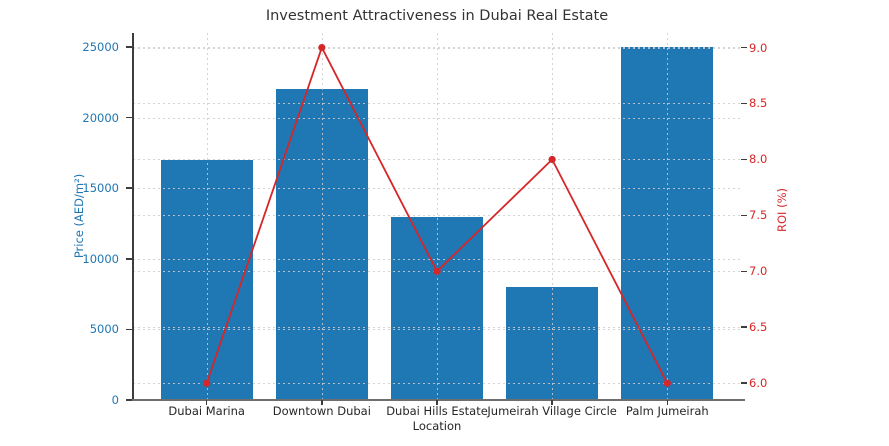 The width and height of the screenshot is (889, 446). Describe the element at coordinates (100, 258) in the screenshot. I see `y-tick-label-left: 10000` at that location.